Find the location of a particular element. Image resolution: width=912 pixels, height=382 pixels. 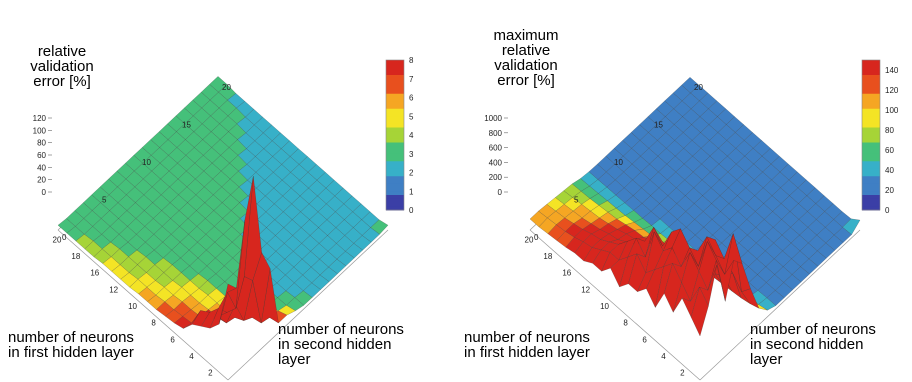

y-axis: 0 5 10 15 20 is located at coordinates (146, 162).